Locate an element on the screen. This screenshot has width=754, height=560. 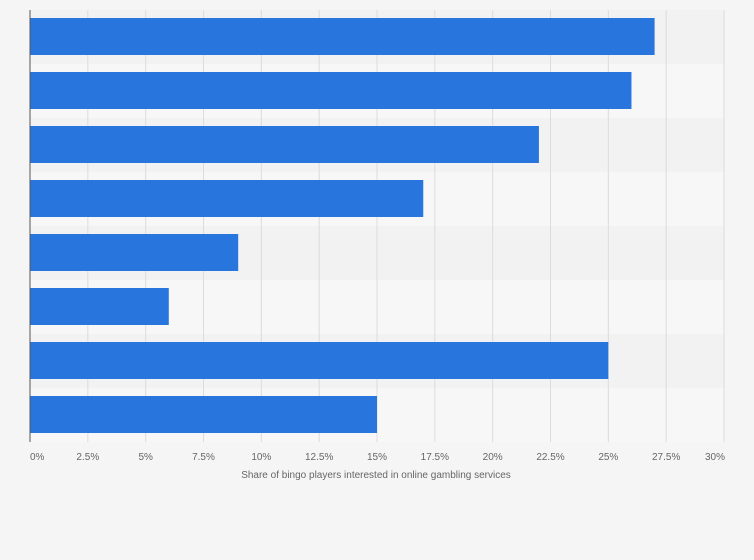
x-tick-label: 17.5% is located at coordinates (435, 457).